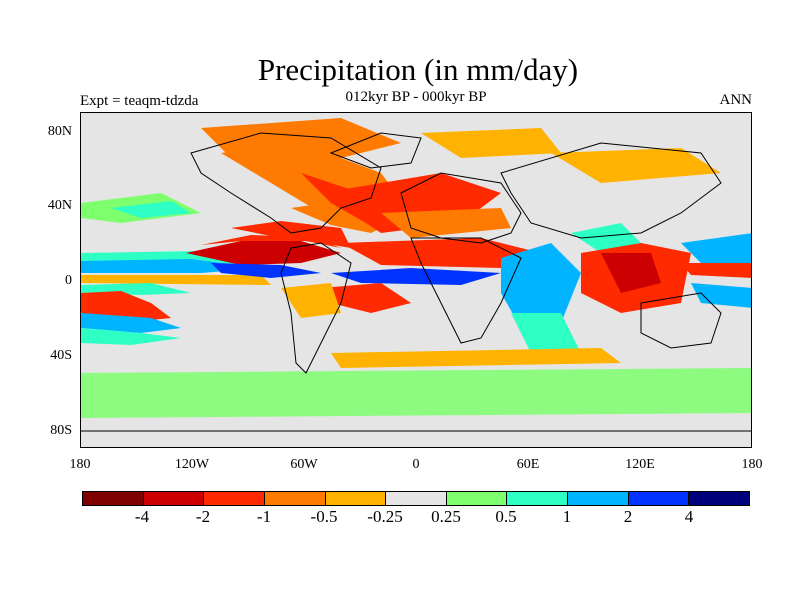 The height and width of the screenshot is (600, 800). Describe the element at coordinates (636, 165) in the screenshot. I see `field-siberia` at that location.